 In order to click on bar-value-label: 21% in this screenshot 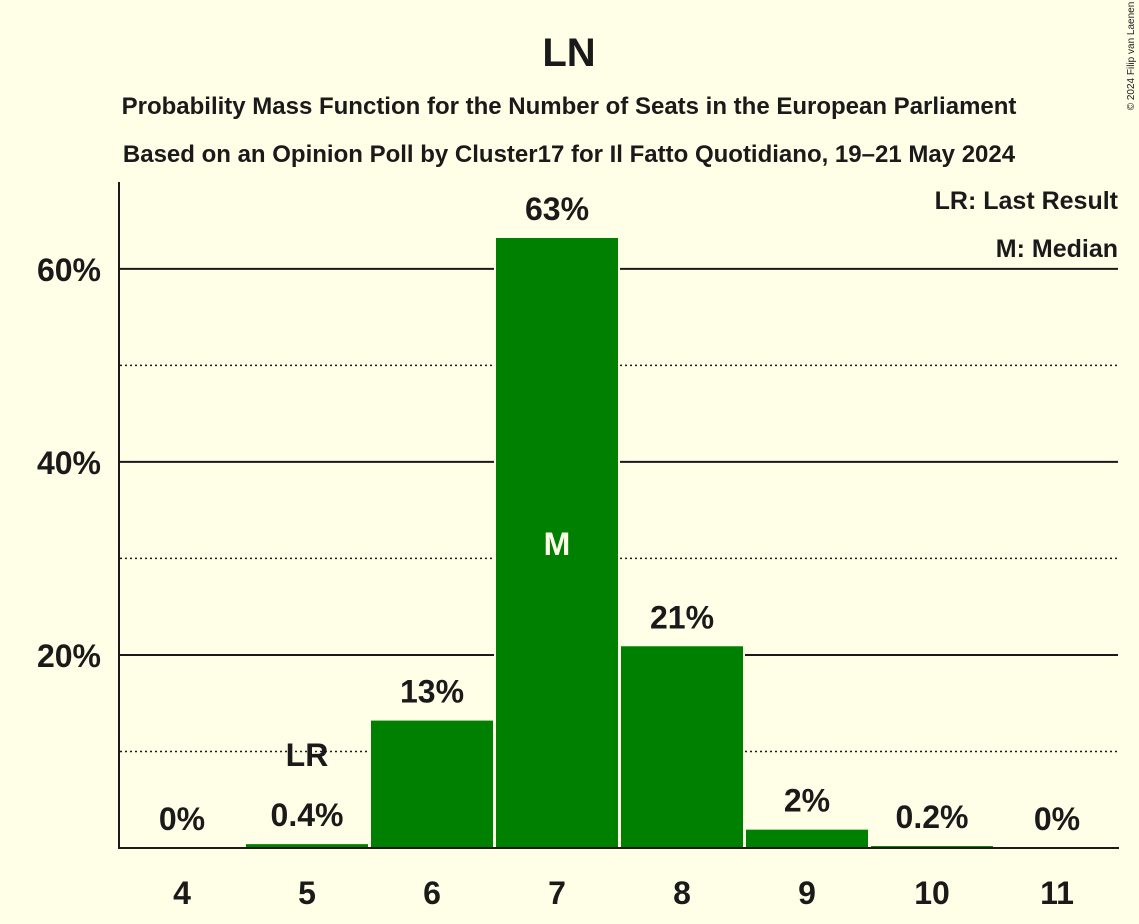, I will do `click(682, 617)`.